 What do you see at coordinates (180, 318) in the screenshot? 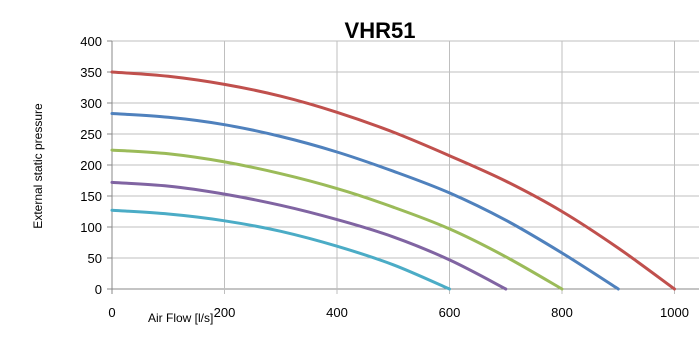
I see `x-axis-label: Air Flow [l/s]` at bounding box center [180, 318].